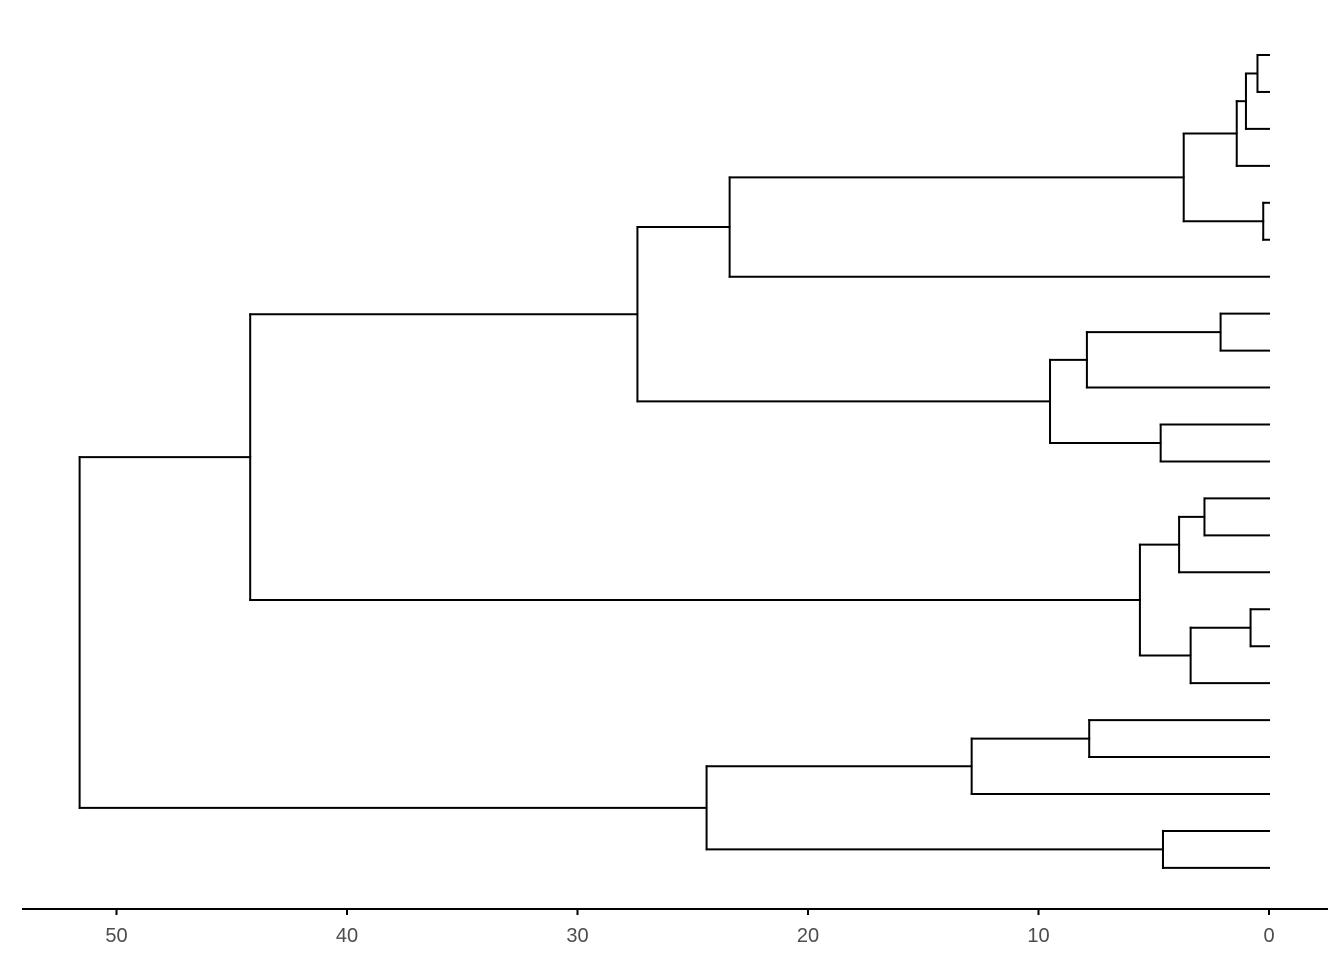  Describe the element at coordinates (690, 928) in the screenshot. I see `x-axis-ticks: 50 40 30 20 10 0` at that location.